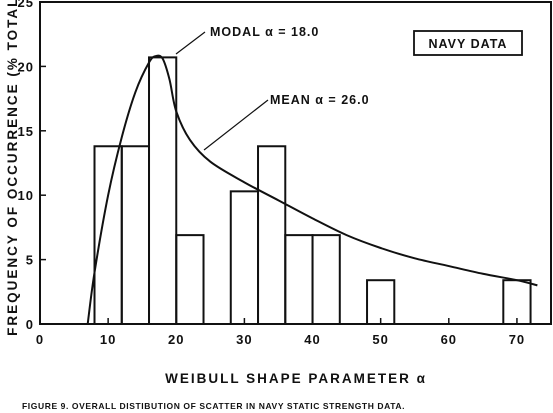 The width and height of the screenshot is (553, 413). I want to click on y-tick-label-5: 25, so click(26, 5).